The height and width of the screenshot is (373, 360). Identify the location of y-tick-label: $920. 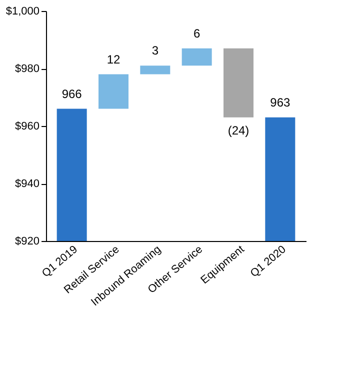
(27, 242).